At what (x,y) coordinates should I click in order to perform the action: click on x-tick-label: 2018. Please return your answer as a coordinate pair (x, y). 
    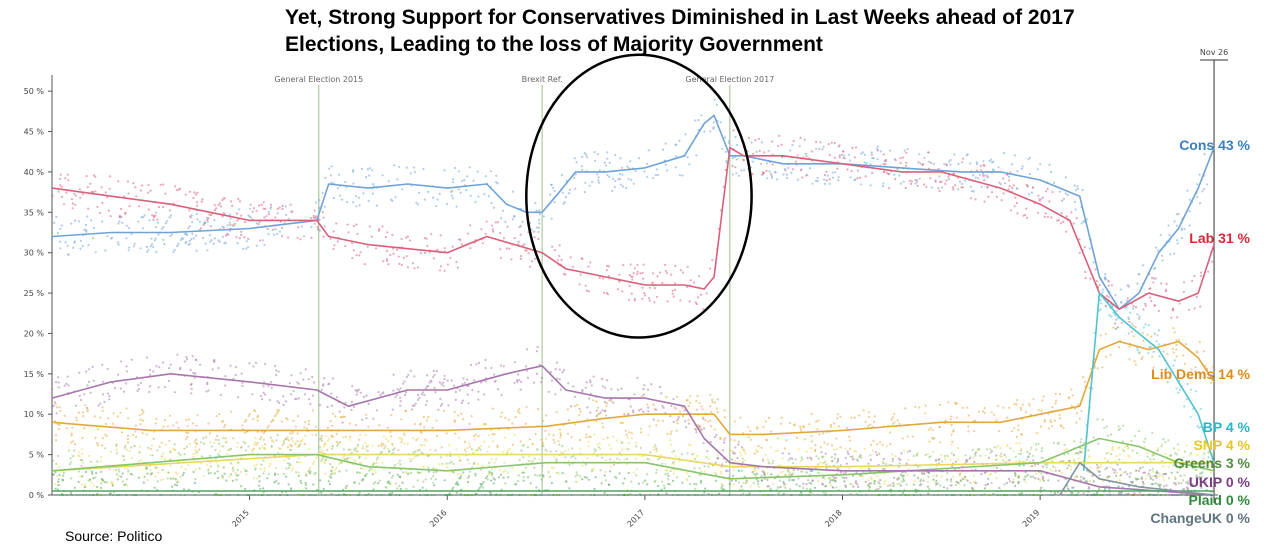
    Looking at the image, I should click on (833, 518).